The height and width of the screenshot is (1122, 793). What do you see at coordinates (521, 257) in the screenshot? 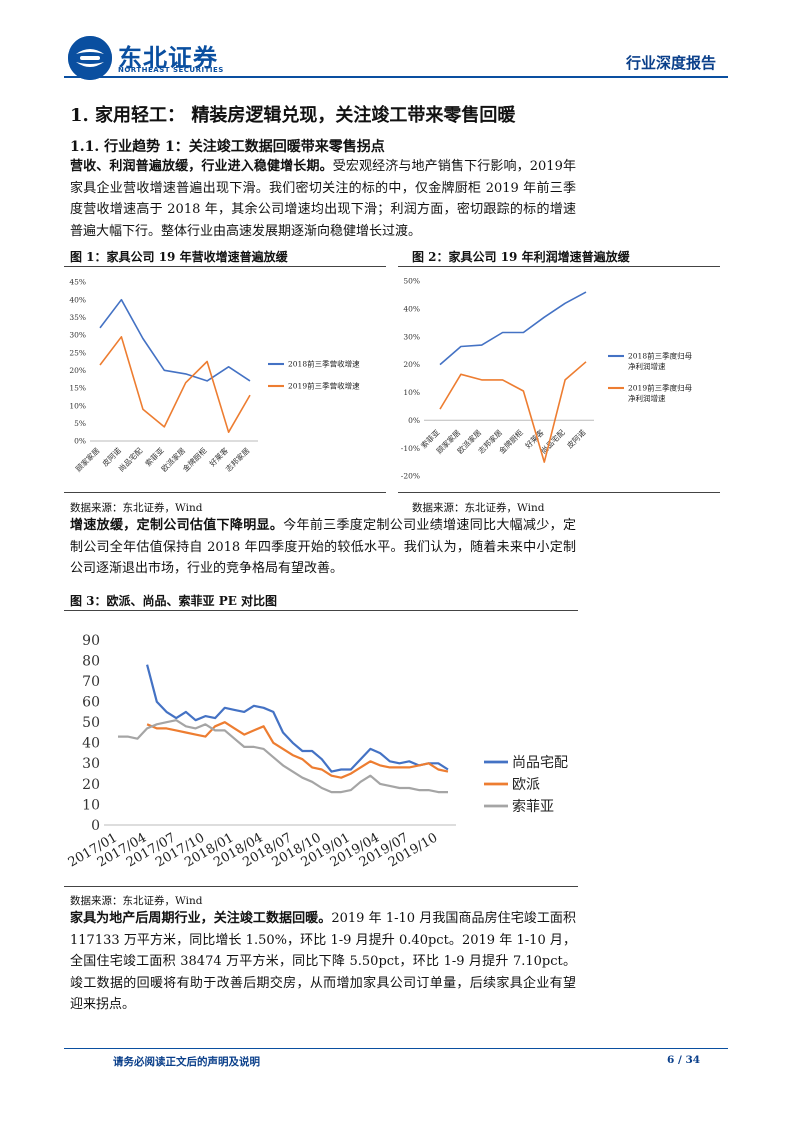
I see `figure2-title: 图 2：家具公司 19 年利润增速普遍放缓` at bounding box center [521, 257].